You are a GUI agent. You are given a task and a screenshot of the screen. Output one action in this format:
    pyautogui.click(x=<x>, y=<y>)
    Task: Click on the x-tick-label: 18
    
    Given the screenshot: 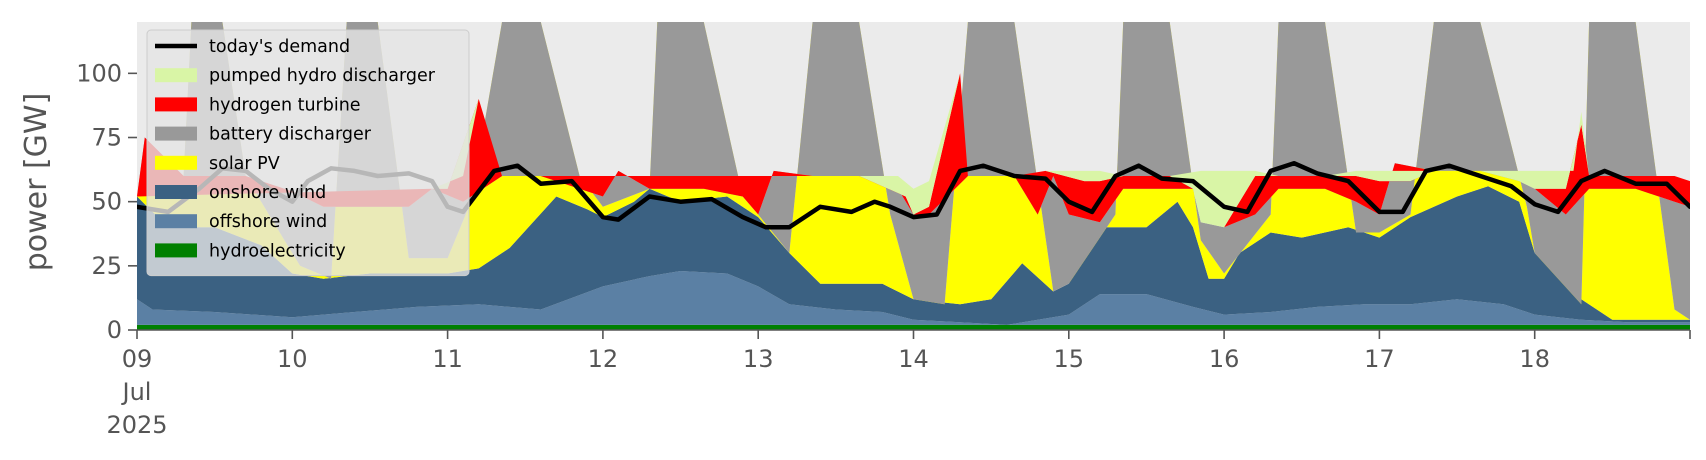 What is the action you would take?
    pyautogui.click(x=1534, y=359)
    